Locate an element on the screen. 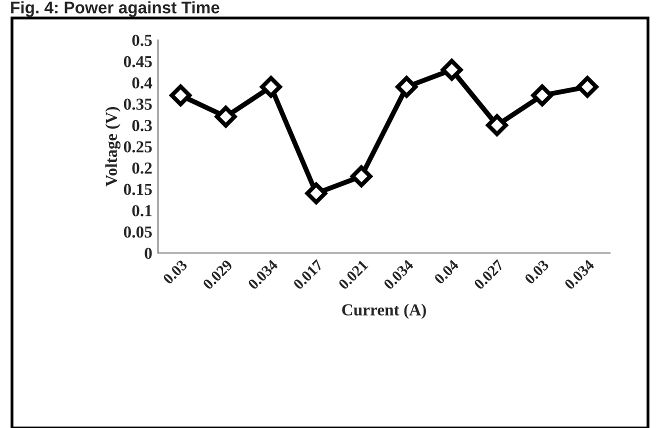  y-tick-label: 0.2 is located at coordinates (142, 168).